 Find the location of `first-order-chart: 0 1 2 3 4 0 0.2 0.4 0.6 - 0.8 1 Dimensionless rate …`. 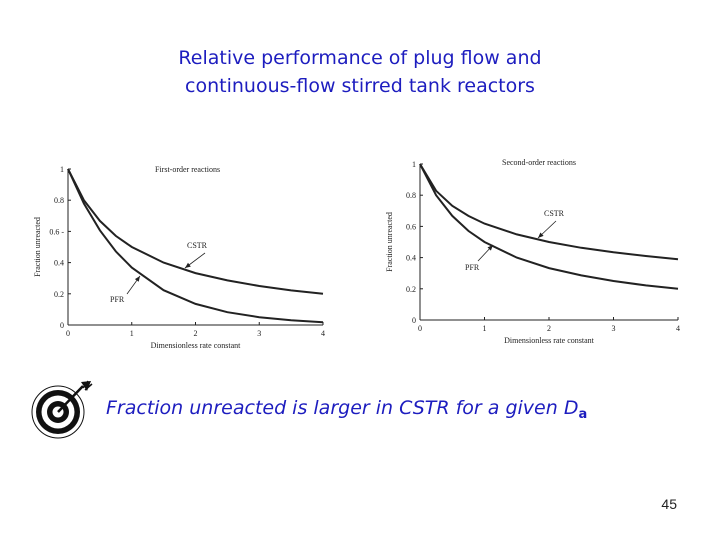

first-order-chart: 0 1 2 3 4 0 0.2 0.4 0.6 - 0.8 1 Dimensionless rate … is located at coordinates (179, 257).